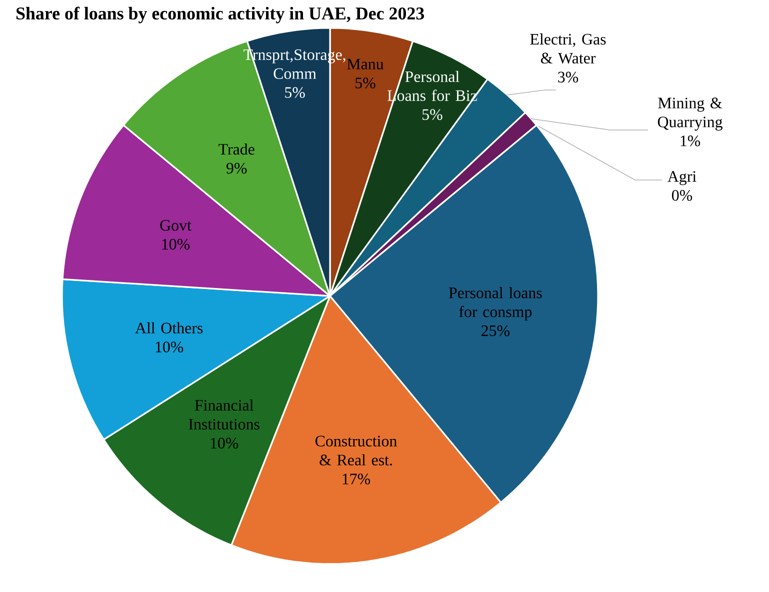  Describe the element at coordinates (495, 303) in the screenshot. I see `slice-label: Personal loans for consmp` at that location.